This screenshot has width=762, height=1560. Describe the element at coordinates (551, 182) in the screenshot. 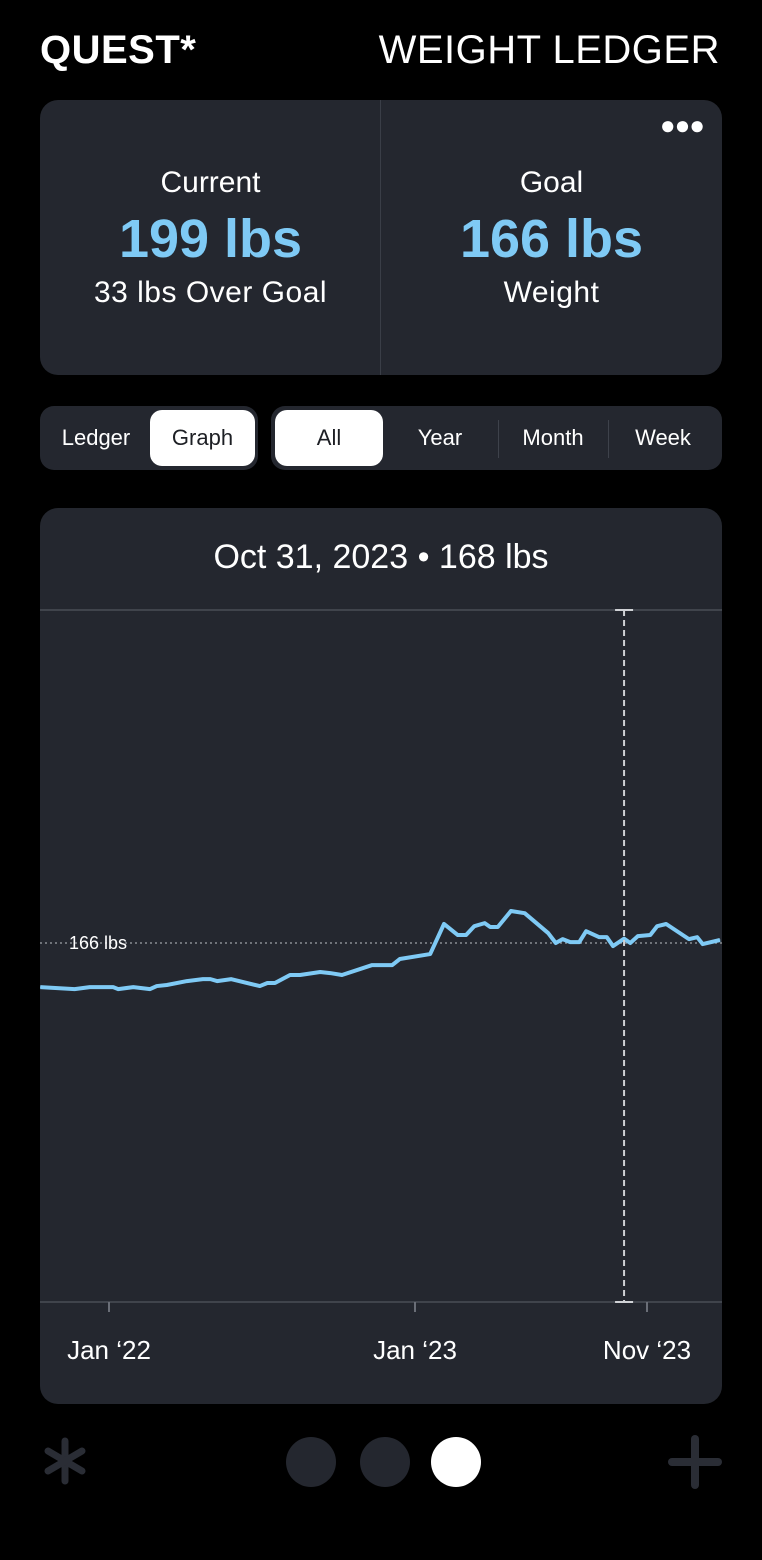

I see `goal-label: Goal` at that location.